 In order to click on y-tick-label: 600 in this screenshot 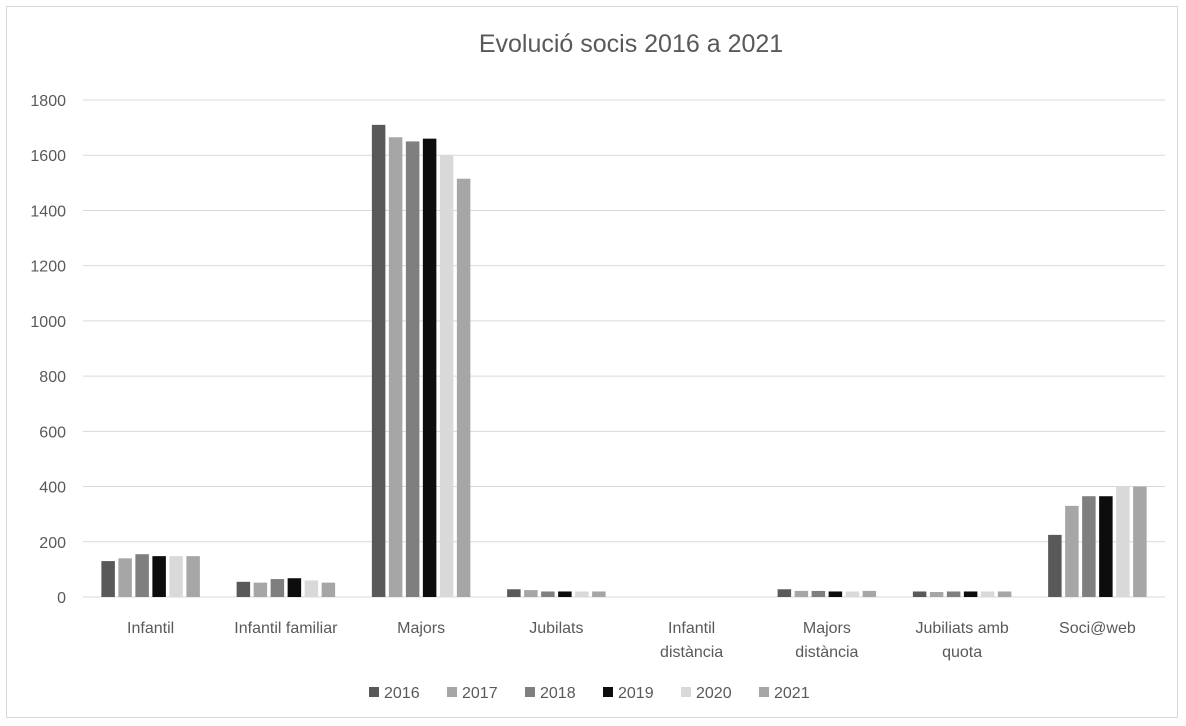, I will do `click(52, 432)`.